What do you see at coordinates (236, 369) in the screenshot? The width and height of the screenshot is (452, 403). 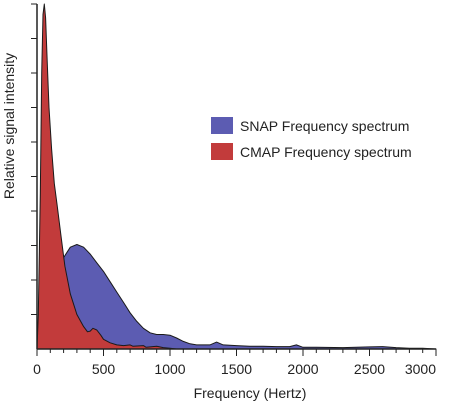 I see `x-tick-label: 1500` at bounding box center [236, 369].